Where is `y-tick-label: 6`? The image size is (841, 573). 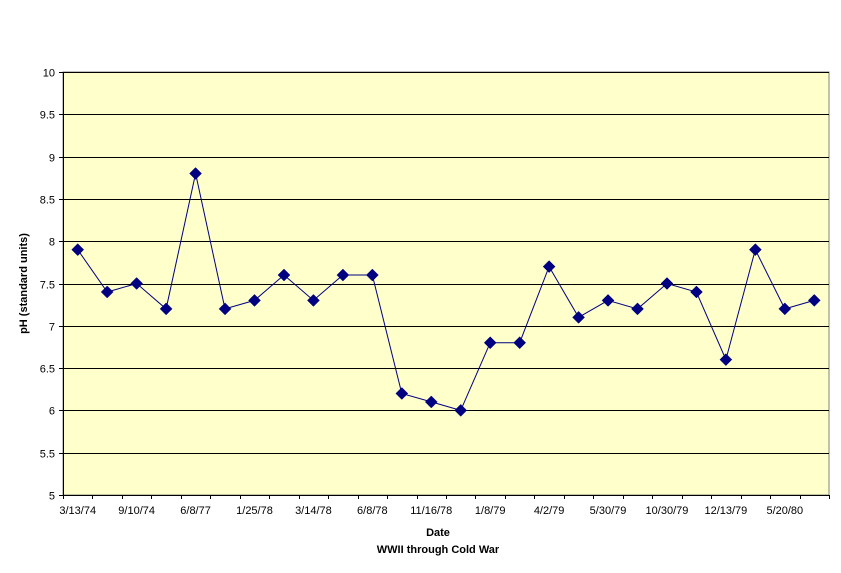 y-tick-label: 6 is located at coordinates (52, 412).